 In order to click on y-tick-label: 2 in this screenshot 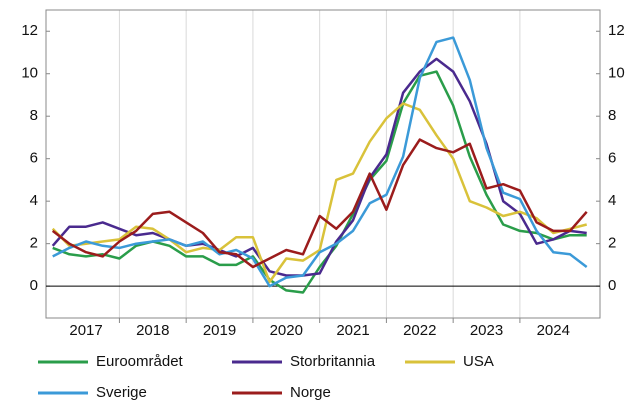, I will do `click(34, 243)`.